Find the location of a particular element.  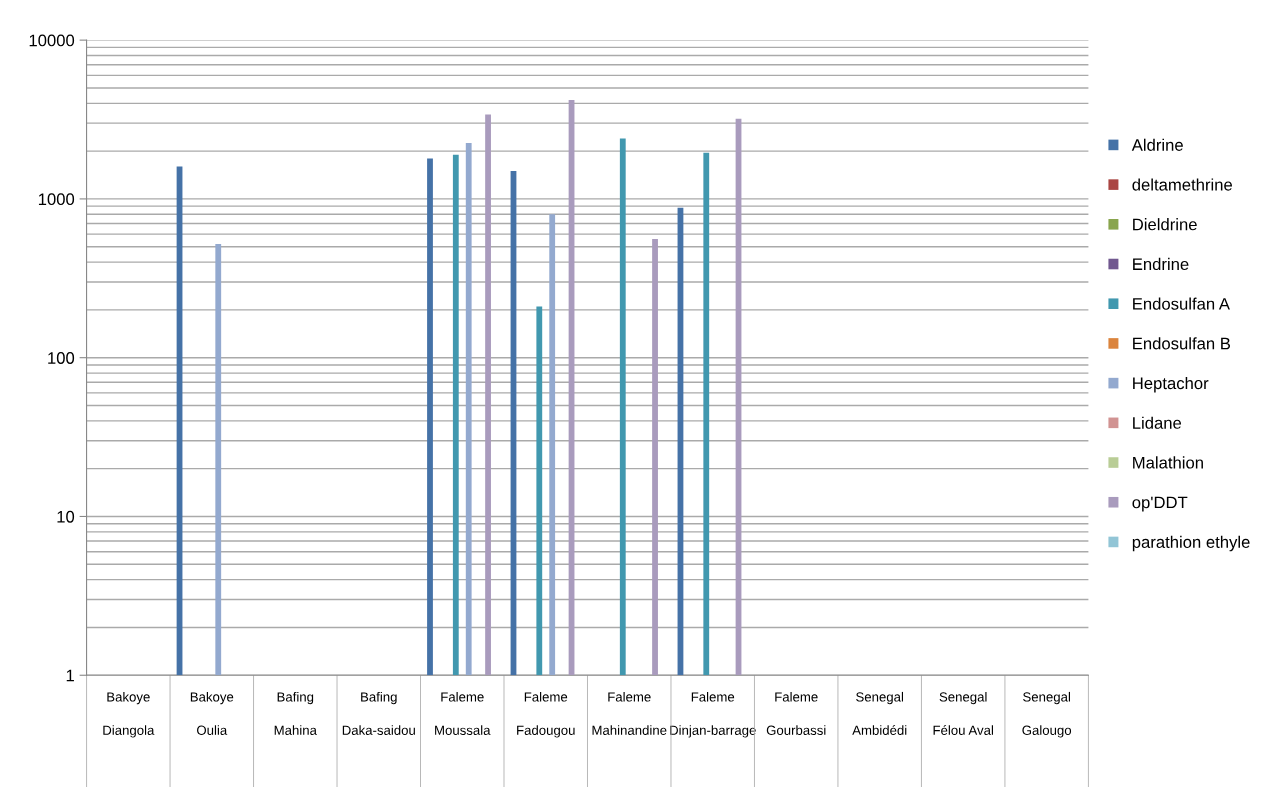

category-label: Senegal Félou Aval is located at coordinates (963, 713).